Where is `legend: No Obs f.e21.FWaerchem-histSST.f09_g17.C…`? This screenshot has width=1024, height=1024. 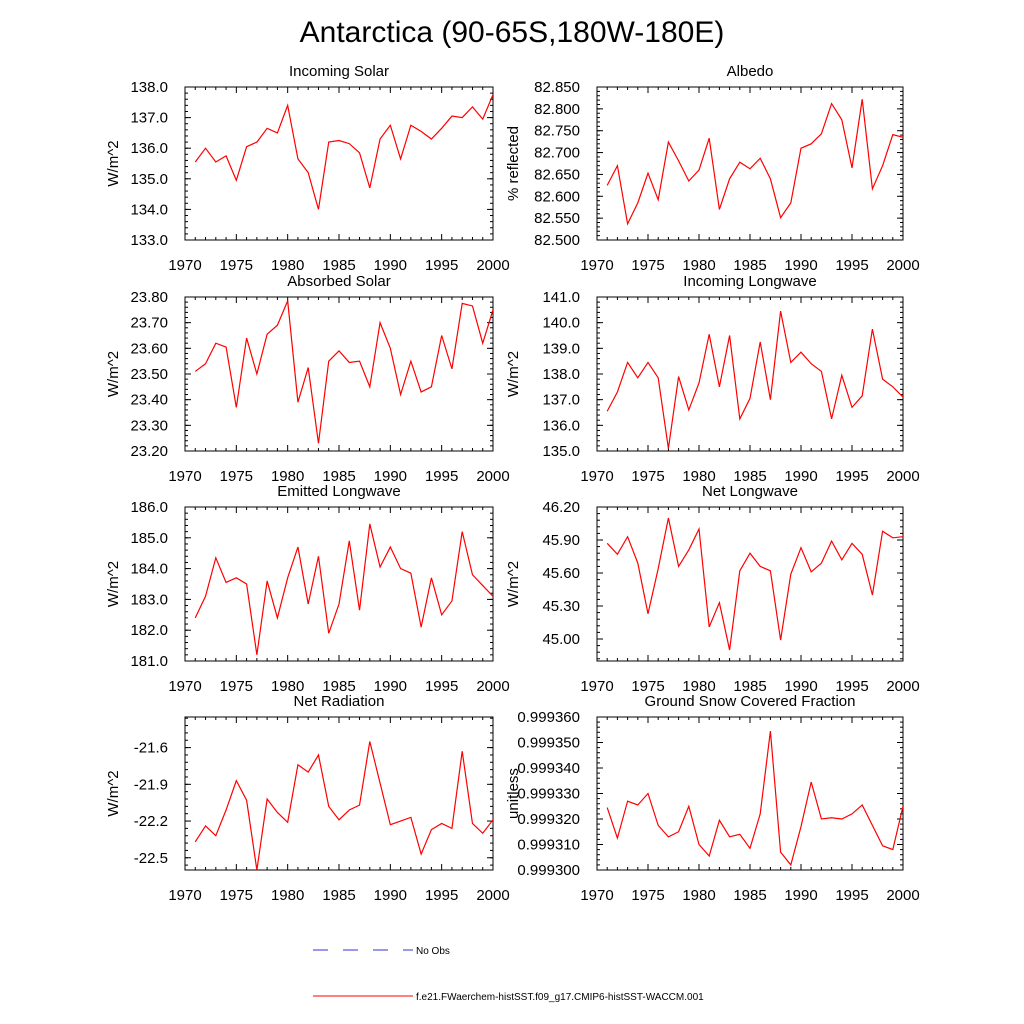 legend: No Obs f.e21.FWaerchem-histSST.f09_g17.C… is located at coordinates (508, 974).